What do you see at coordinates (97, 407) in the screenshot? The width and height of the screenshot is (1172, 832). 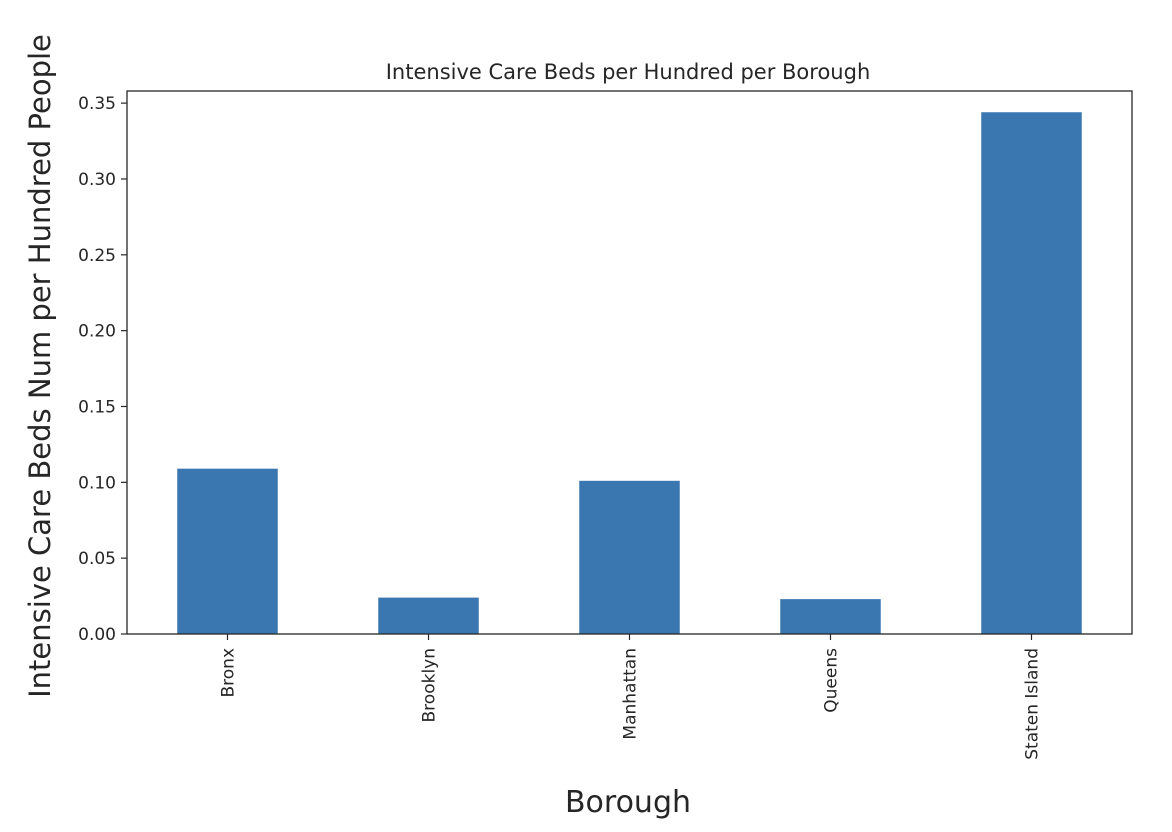 I see `y-tick-label: 0.15` at bounding box center [97, 407].